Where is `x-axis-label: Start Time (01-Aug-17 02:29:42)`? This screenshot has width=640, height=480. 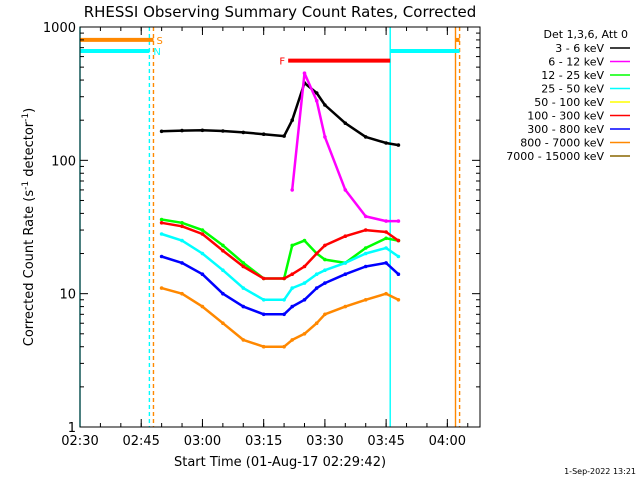 x-axis-label: Start Time (01-Aug-17 02:29:42) is located at coordinates (280, 462).